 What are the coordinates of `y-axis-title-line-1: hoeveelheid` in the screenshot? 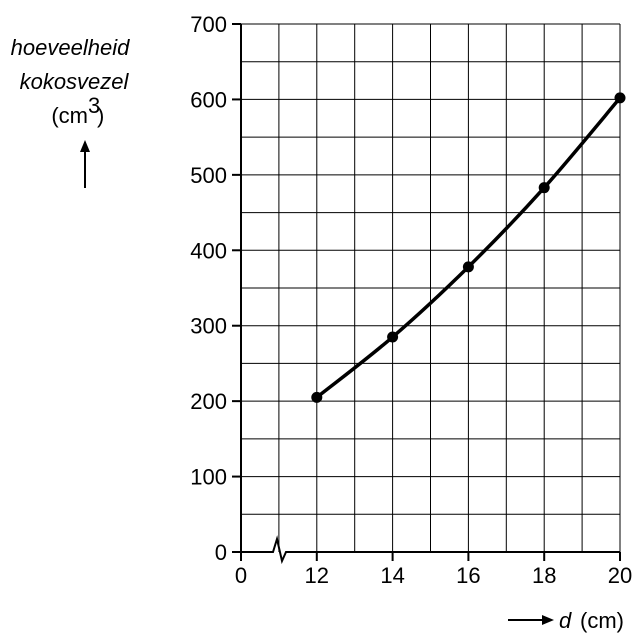 It's located at (70, 47).